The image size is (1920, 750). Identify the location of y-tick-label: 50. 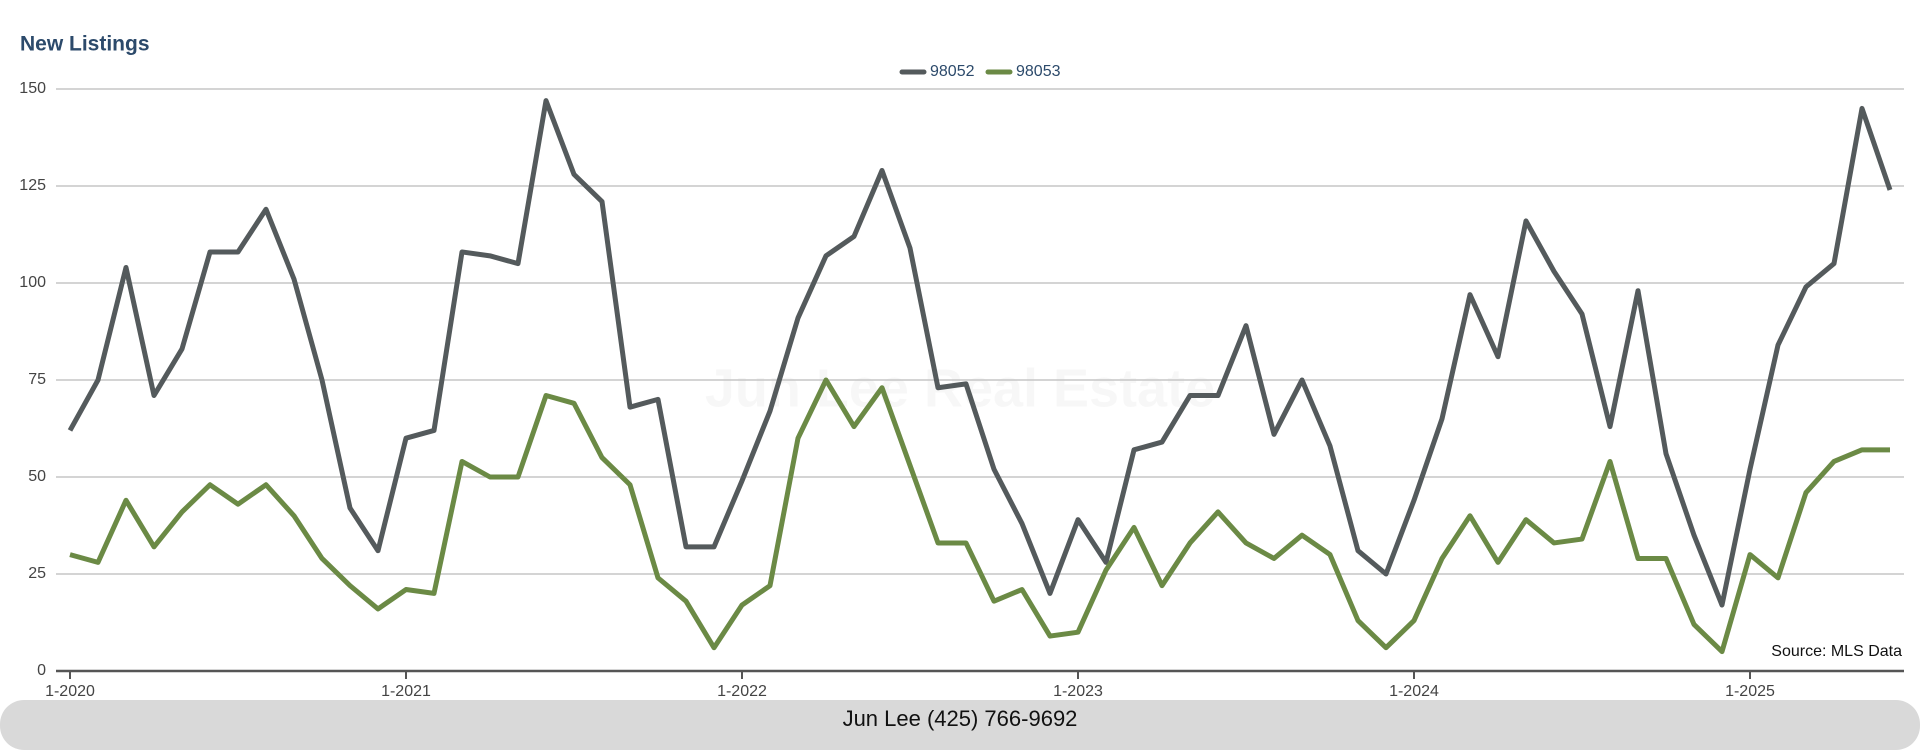
(37, 476).